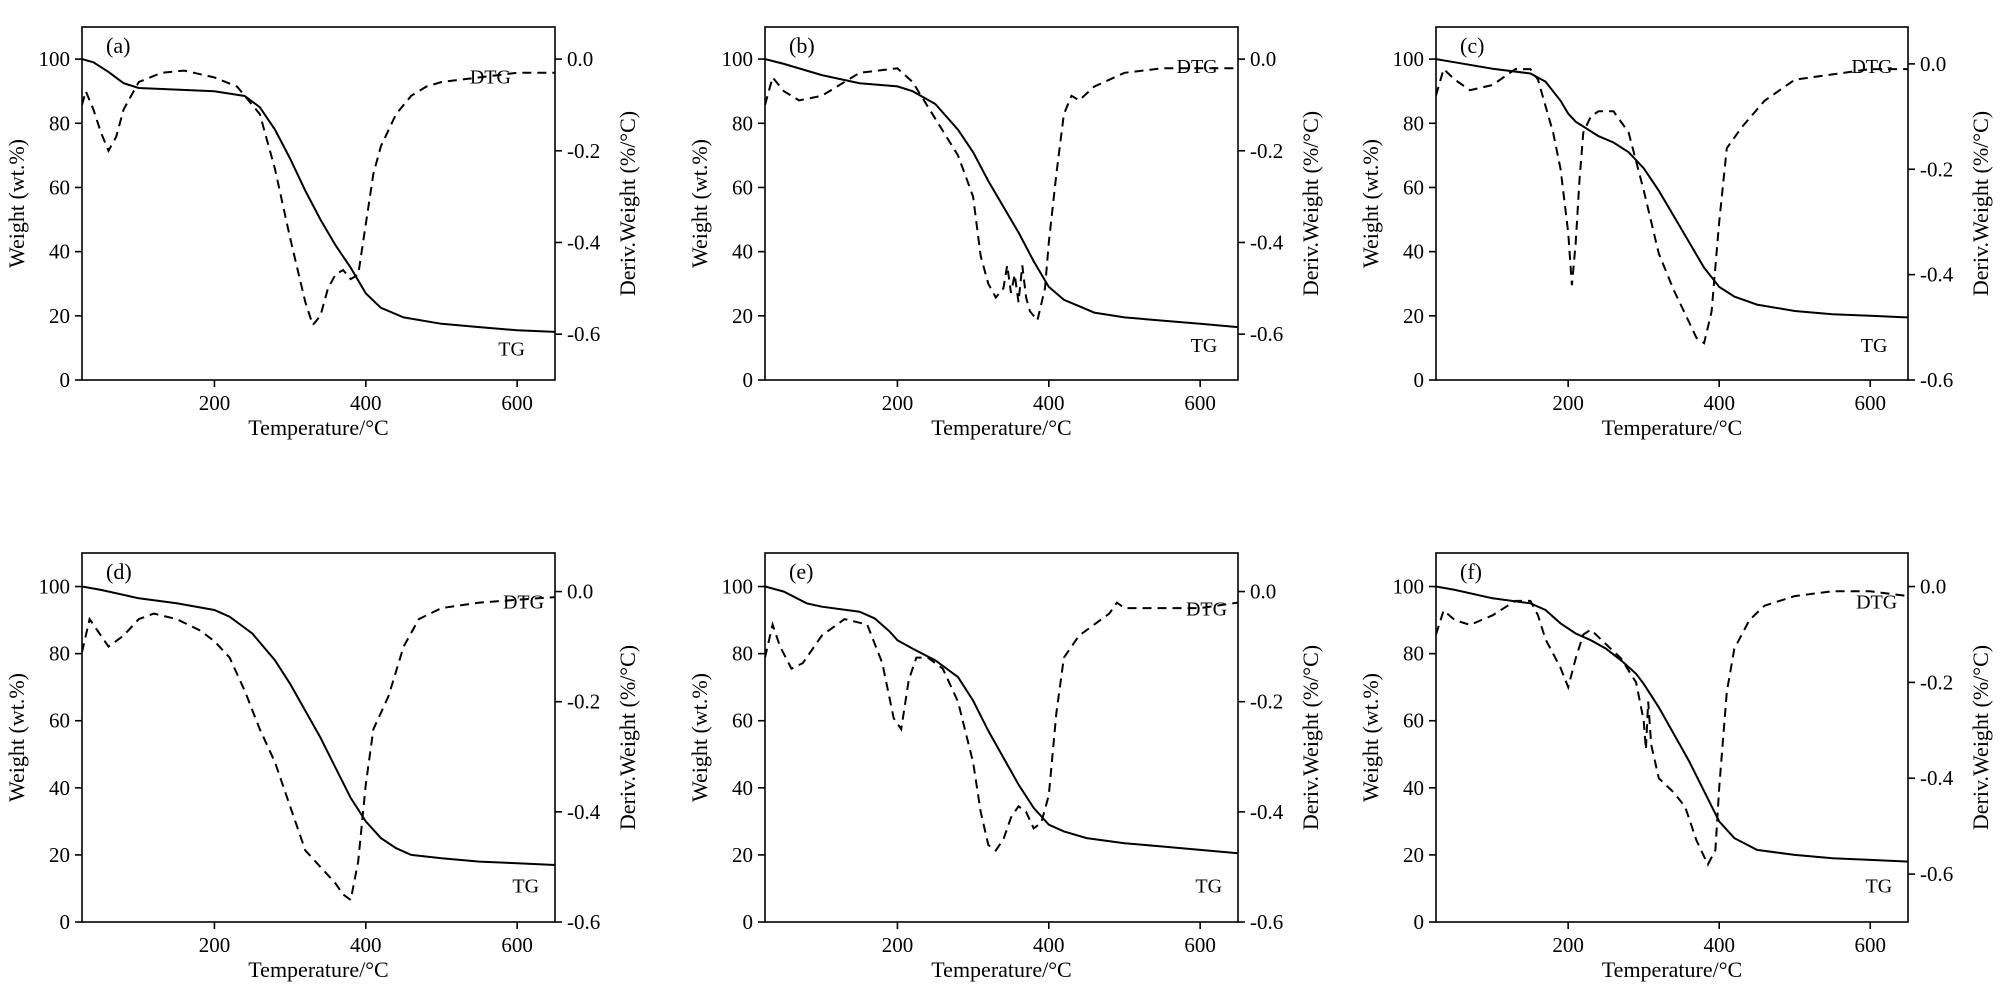  What do you see at coordinates (1471, 571) in the screenshot?
I see `panel-label: (f)` at bounding box center [1471, 571].